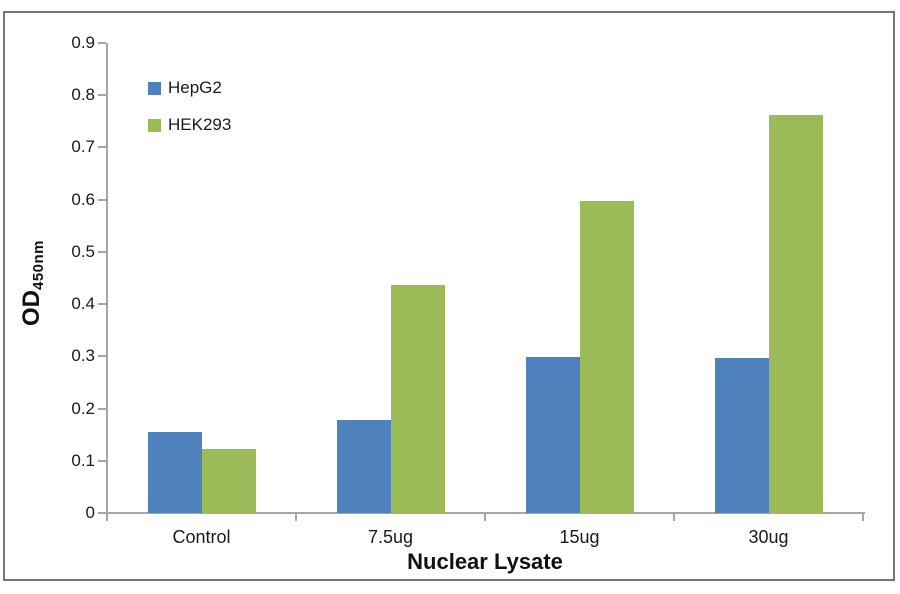 The height and width of the screenshot is (594, 900). Describe the element at coordinates (606, 357) in the screenshot. I see `bar-hek293-15ug` at that location.